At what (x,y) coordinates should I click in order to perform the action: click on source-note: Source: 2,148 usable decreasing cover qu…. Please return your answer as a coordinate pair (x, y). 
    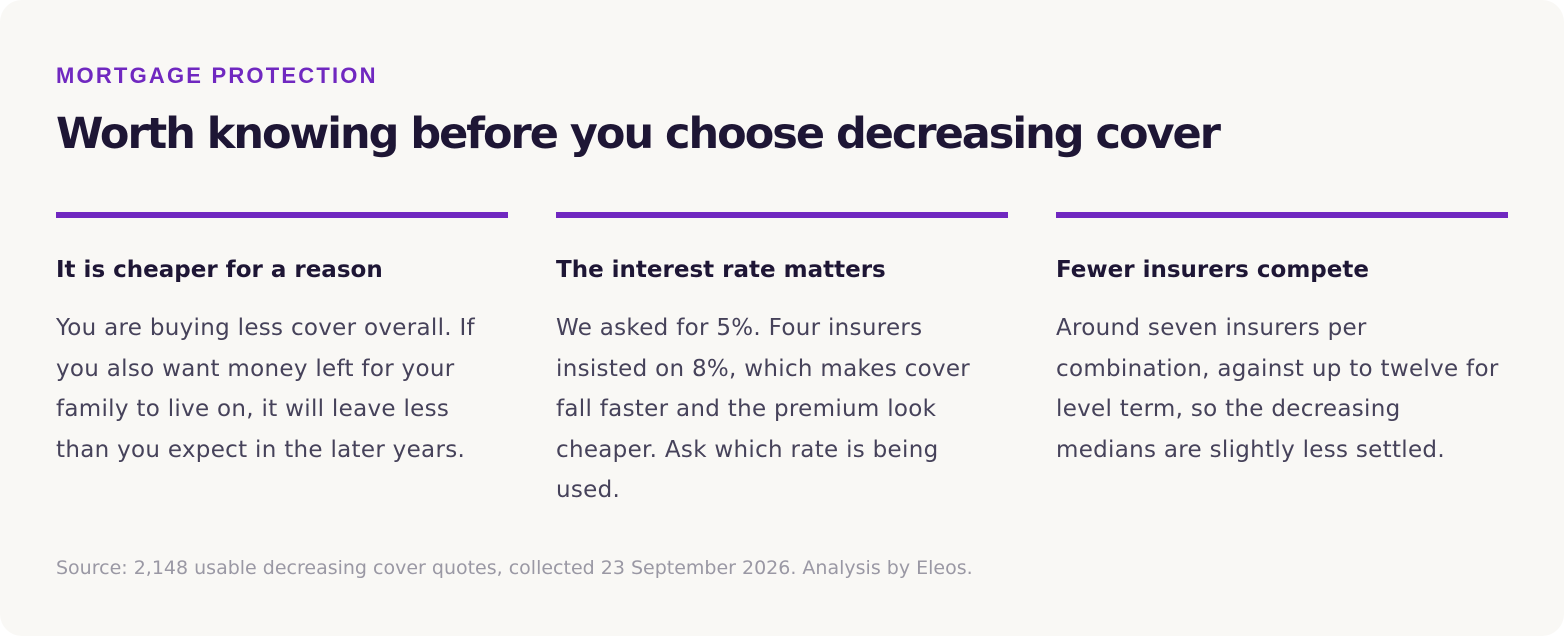
    Looking at the image, I should click on (514, 568).